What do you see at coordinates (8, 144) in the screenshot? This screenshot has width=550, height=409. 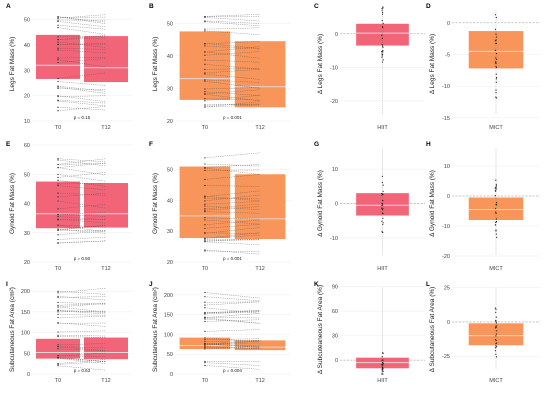 I see `panel-letter: E` at bounding box center [8, 144].